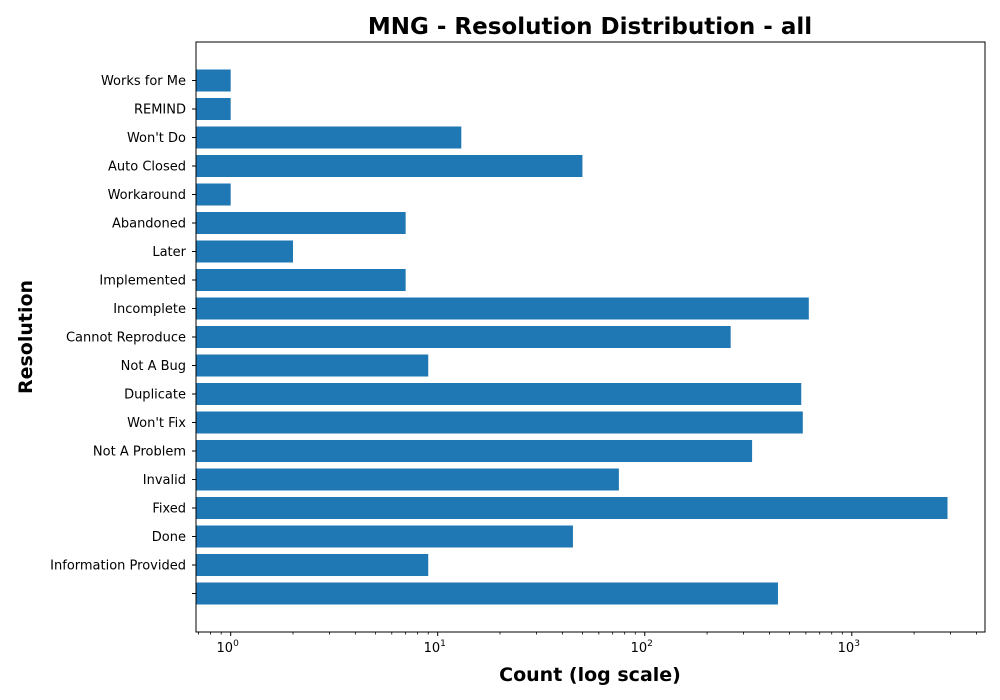  Describe the element at coordinates (155, 395) in the screenshot. I see `y-tick-label: Duplicate` at that location.